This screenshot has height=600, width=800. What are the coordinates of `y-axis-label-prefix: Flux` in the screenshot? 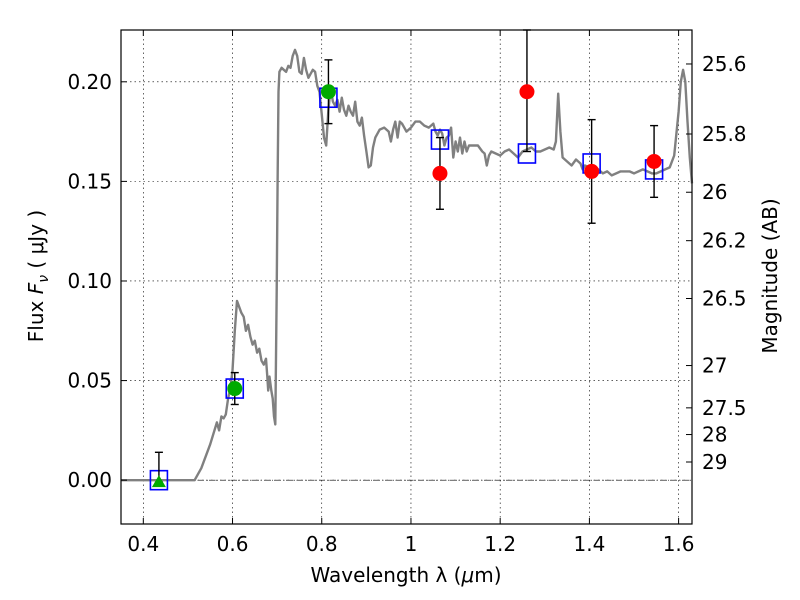 It's located at (36, 318).